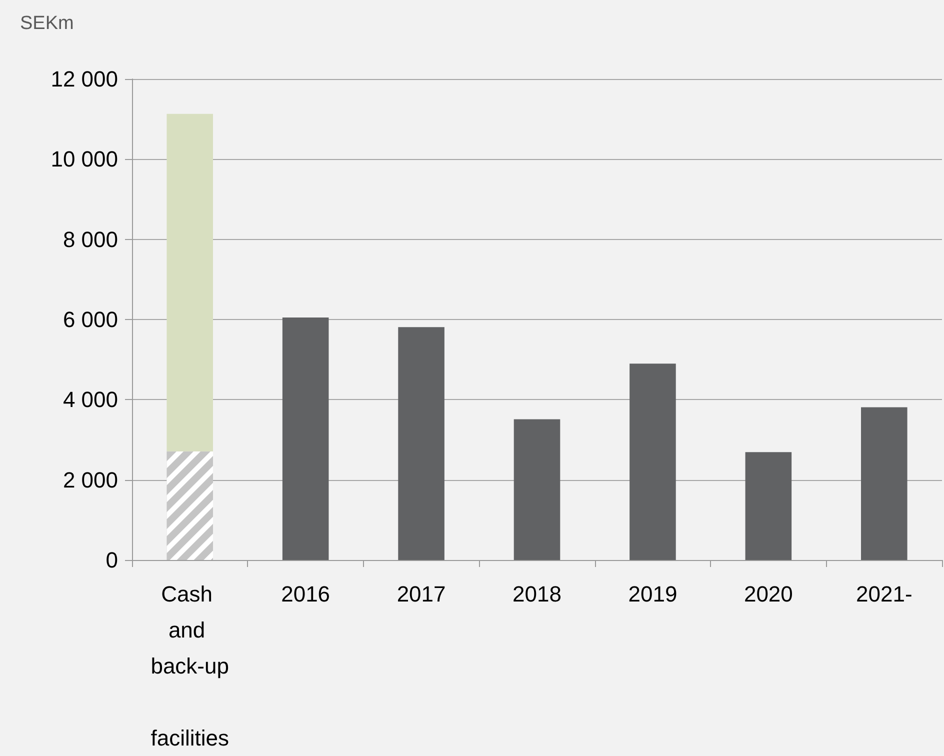 Image resolution: width=944 pixels, height=756 pixels. What do you see at coordinates (768, 594) in the screenshot?
I see `x-tick-label: 2020` at bounding box center [768, 594].